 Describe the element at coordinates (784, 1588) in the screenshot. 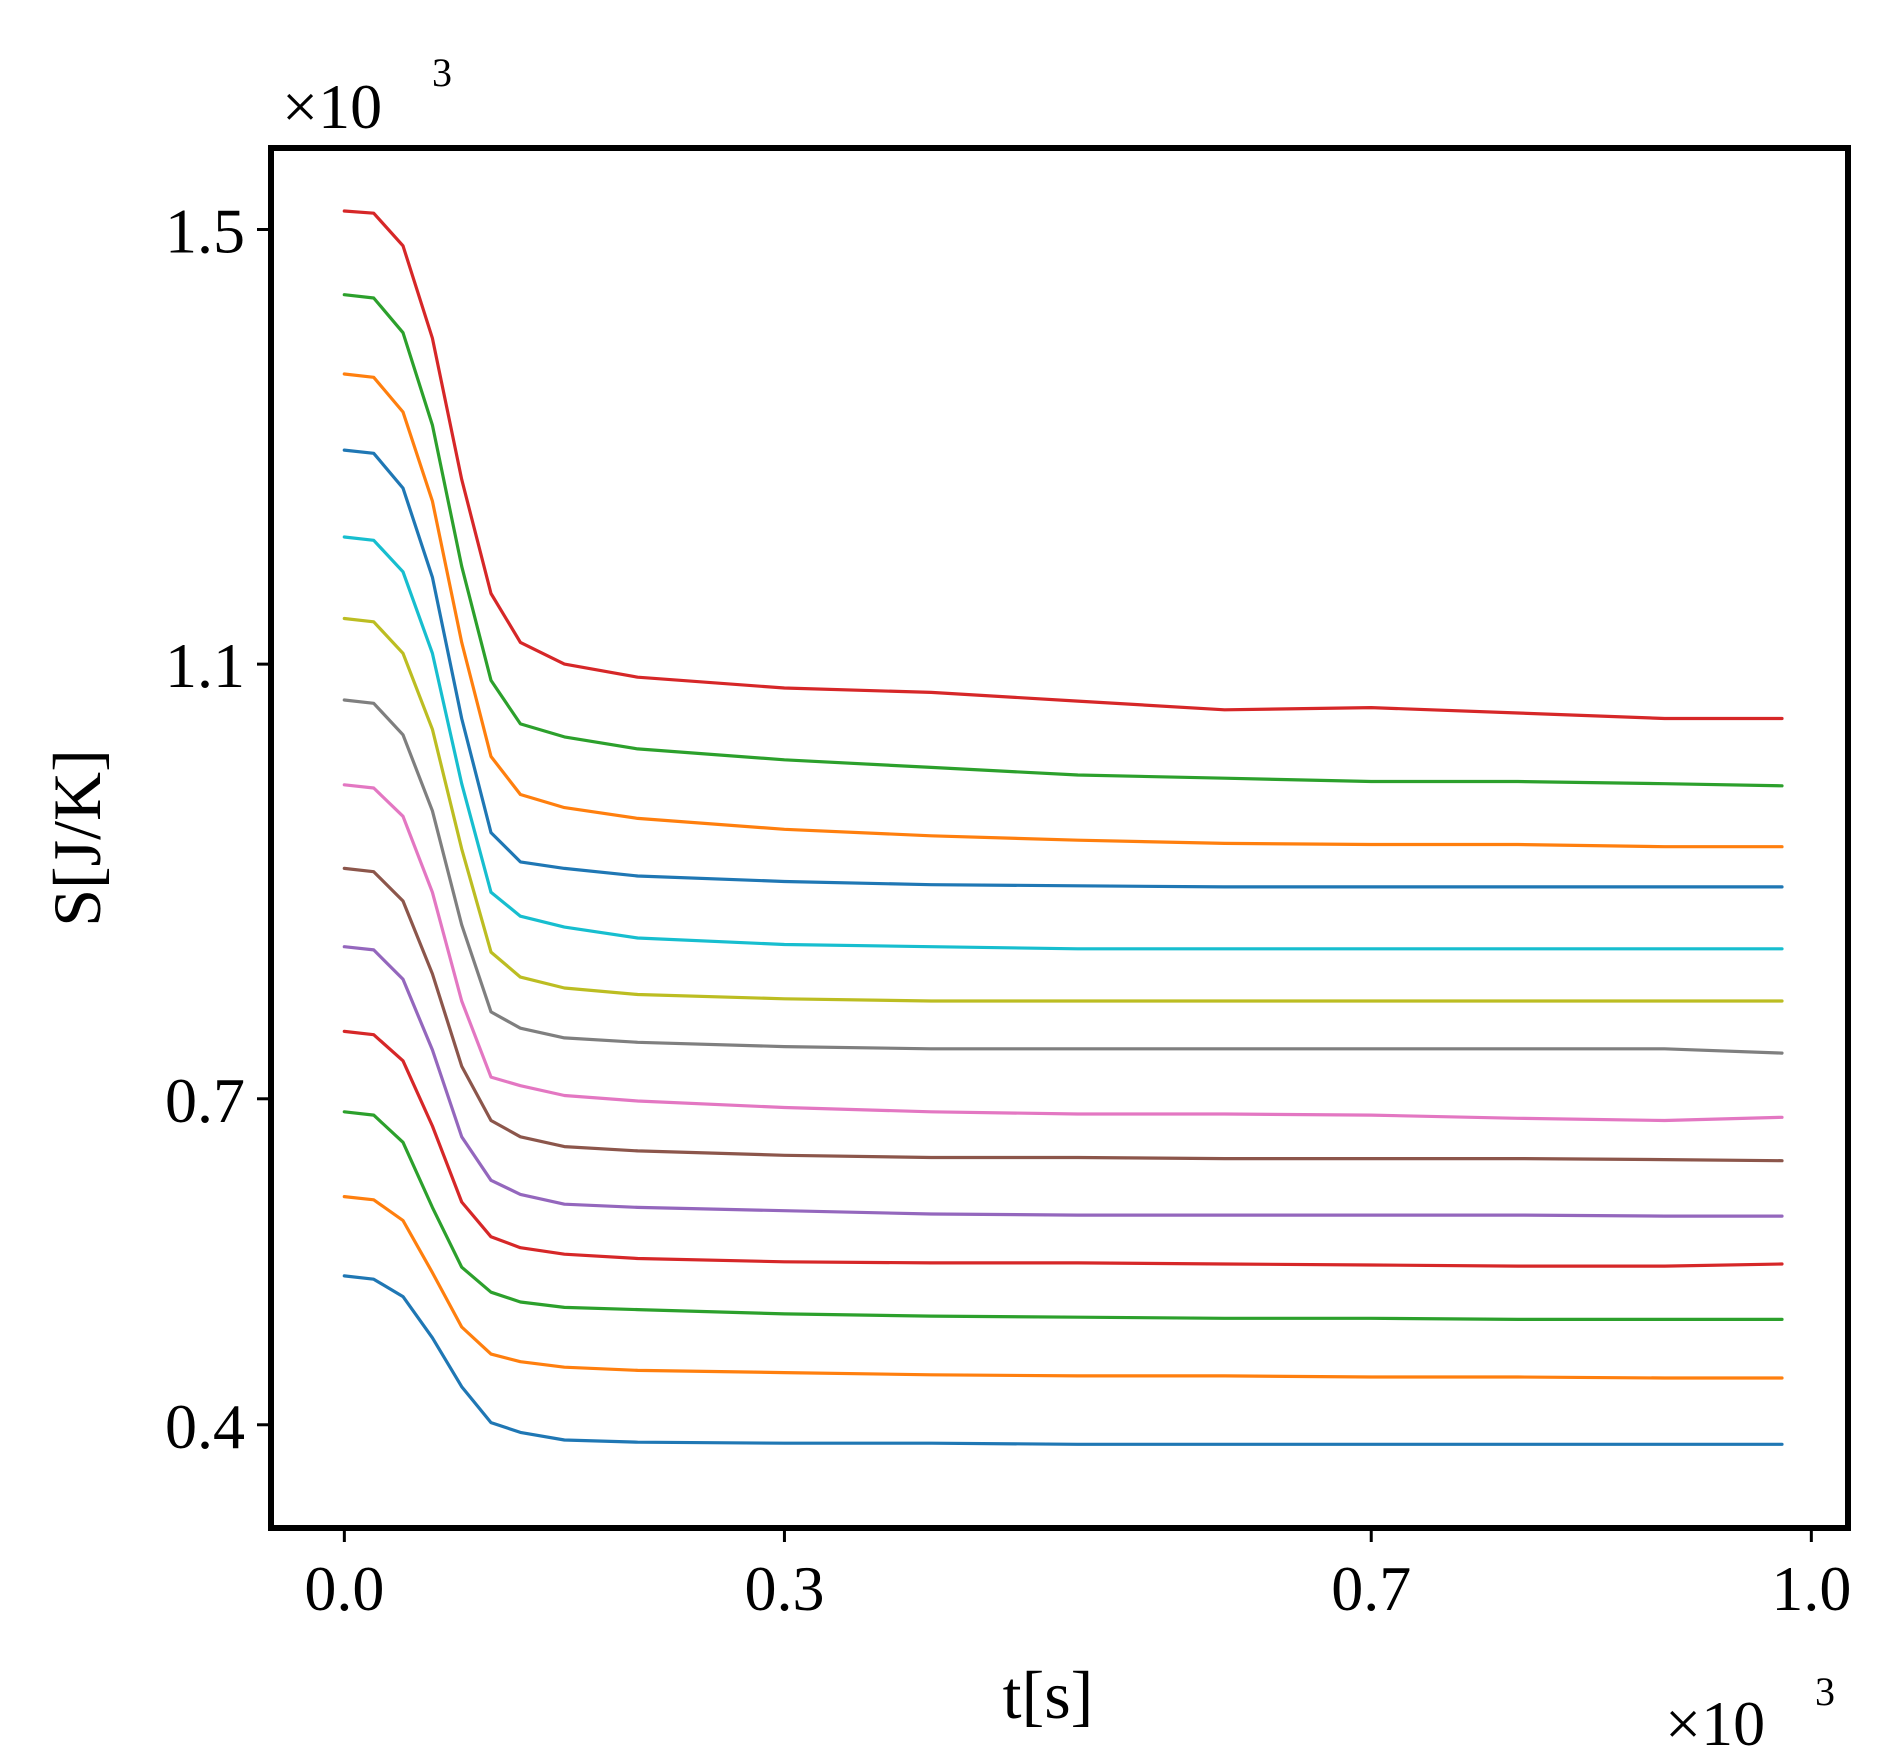

I see `x-tick-label: 0.3` at that location.